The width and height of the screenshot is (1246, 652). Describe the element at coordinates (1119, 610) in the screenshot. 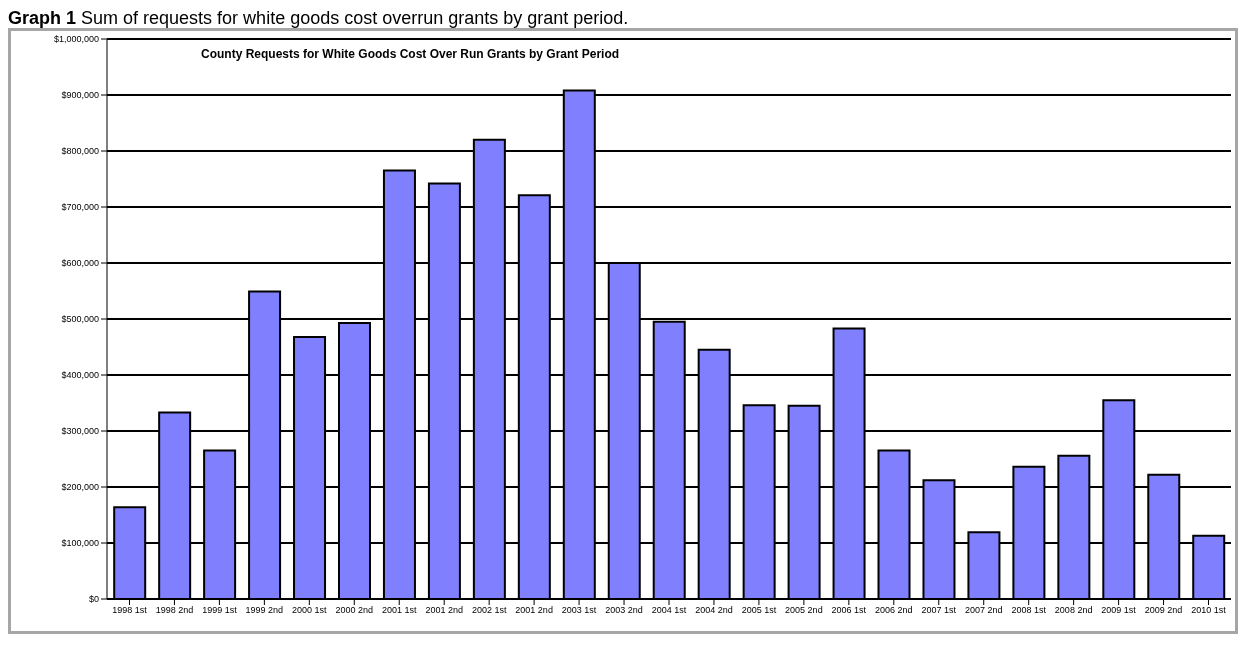

I see `x-tick-label: 2009 1st` at that location.